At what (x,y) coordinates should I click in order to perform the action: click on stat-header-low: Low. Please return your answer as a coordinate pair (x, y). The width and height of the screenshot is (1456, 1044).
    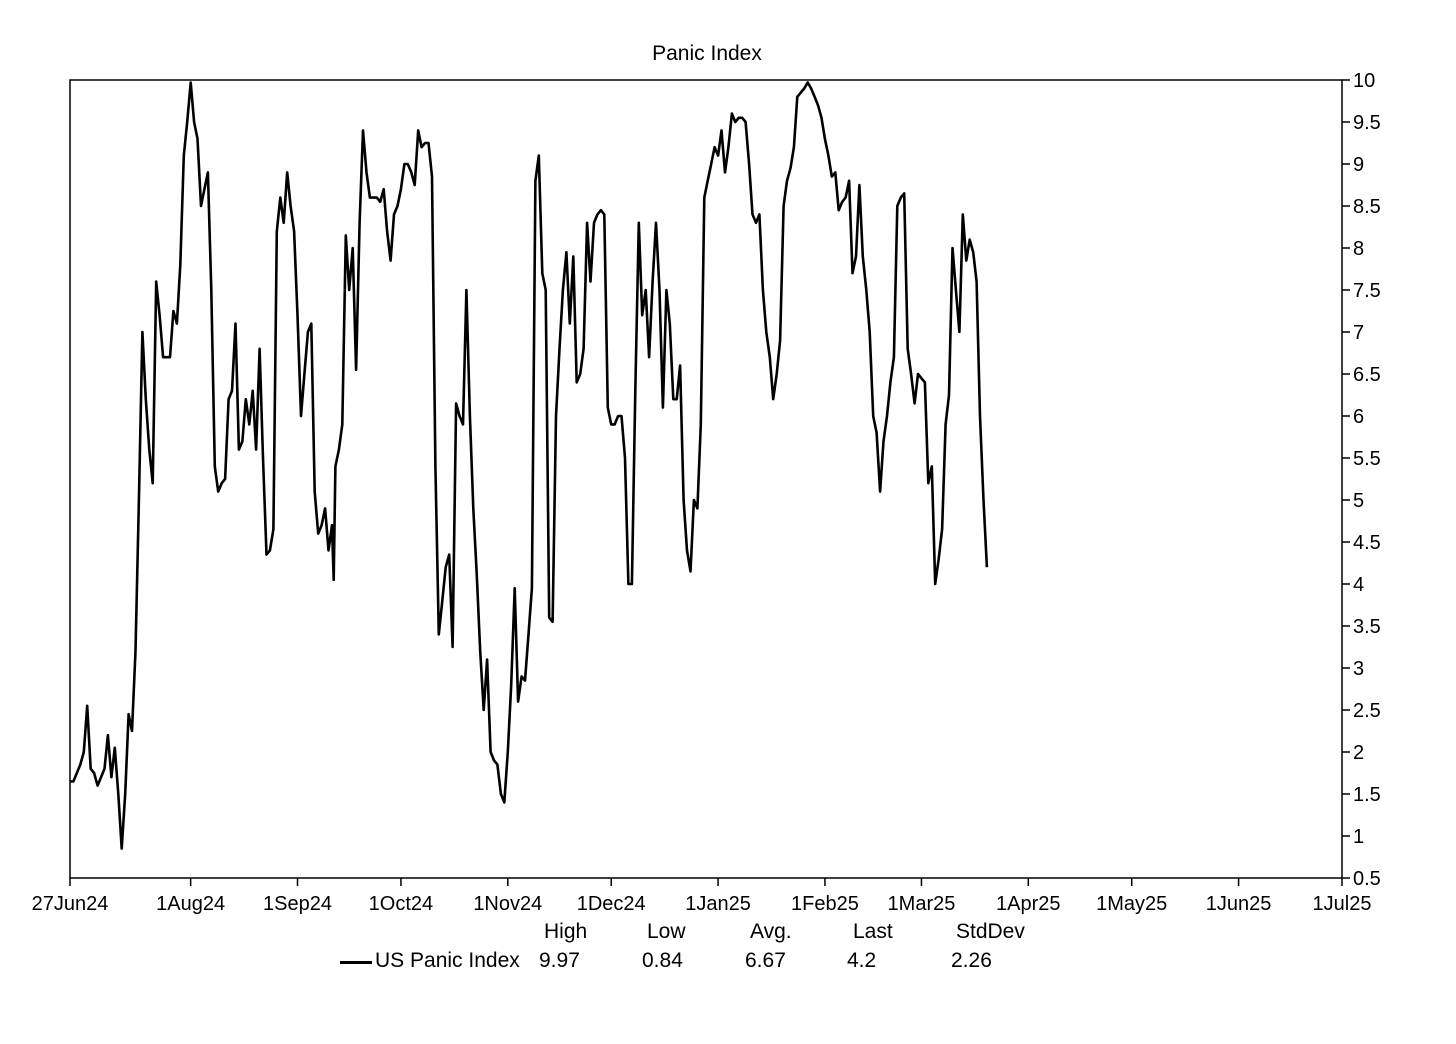
    Looking at the image, I should click on (666, 931).